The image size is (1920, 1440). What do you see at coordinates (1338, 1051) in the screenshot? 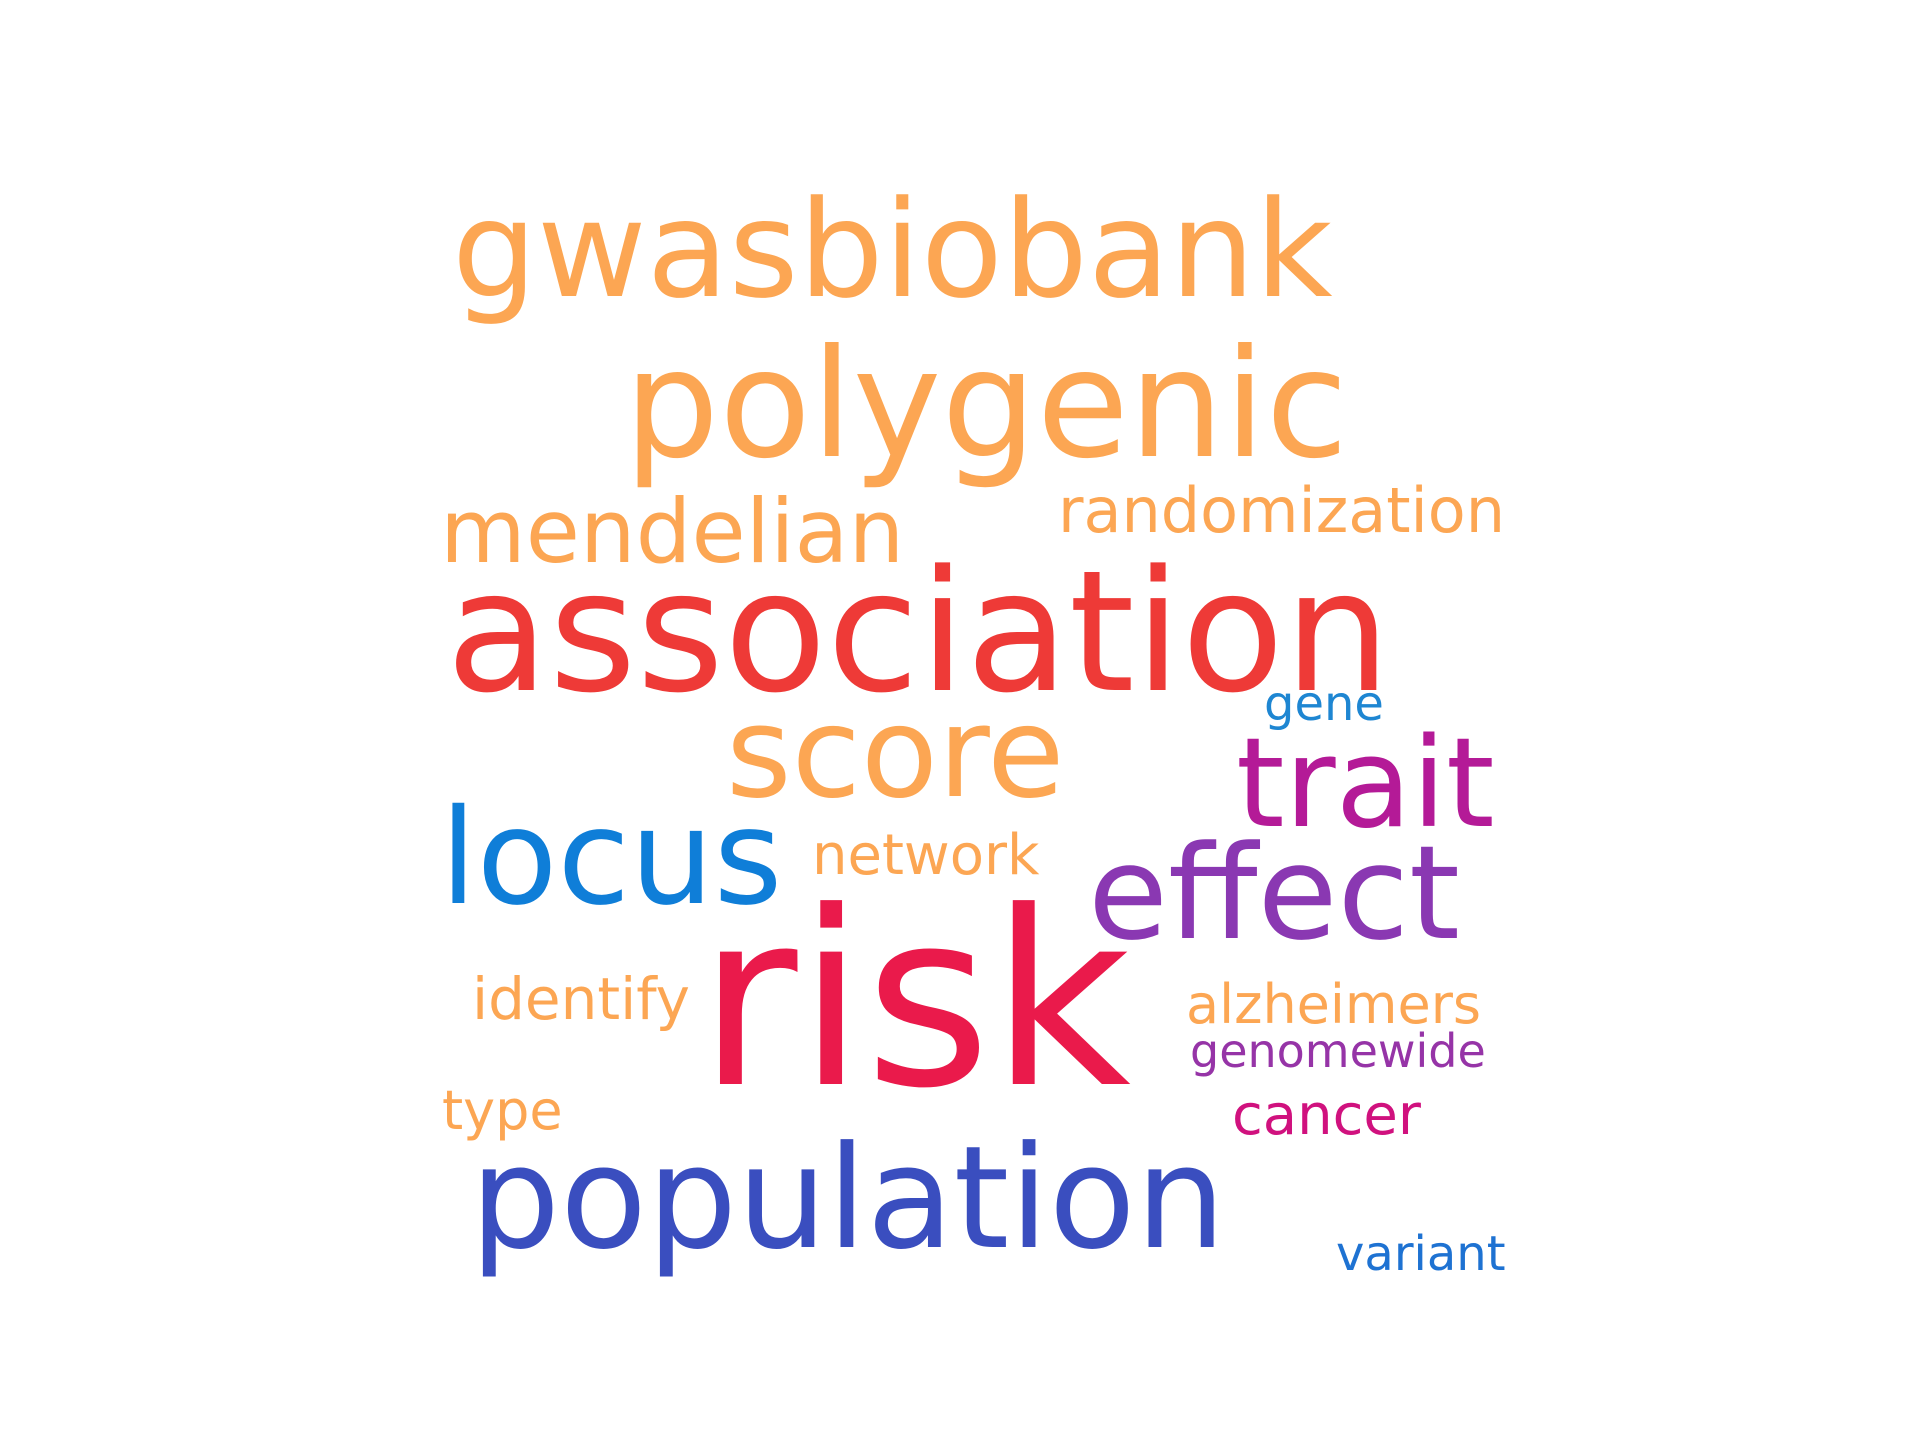
I see `word-genomewide: genomewide` at bounding box center [1338, 1051].